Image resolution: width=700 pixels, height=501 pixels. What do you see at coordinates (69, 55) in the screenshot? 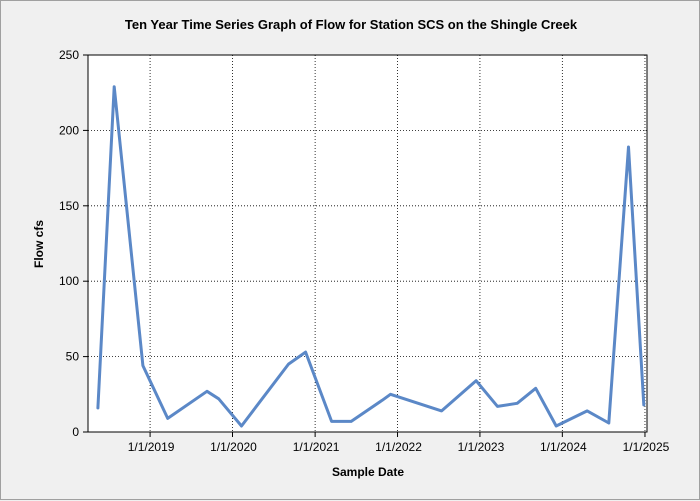
I see `y-tick-label: 250` at bounding box center [69, 55].